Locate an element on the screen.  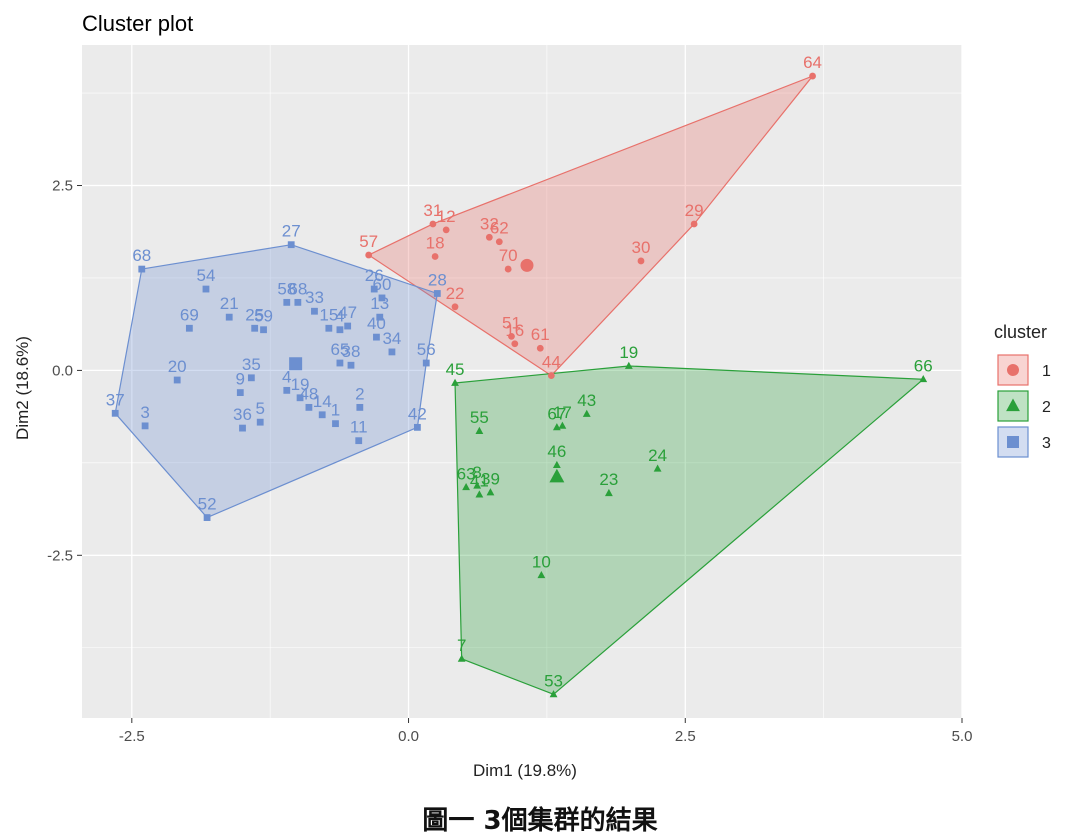
point-label: 54 is located at coordinates (206, 275).